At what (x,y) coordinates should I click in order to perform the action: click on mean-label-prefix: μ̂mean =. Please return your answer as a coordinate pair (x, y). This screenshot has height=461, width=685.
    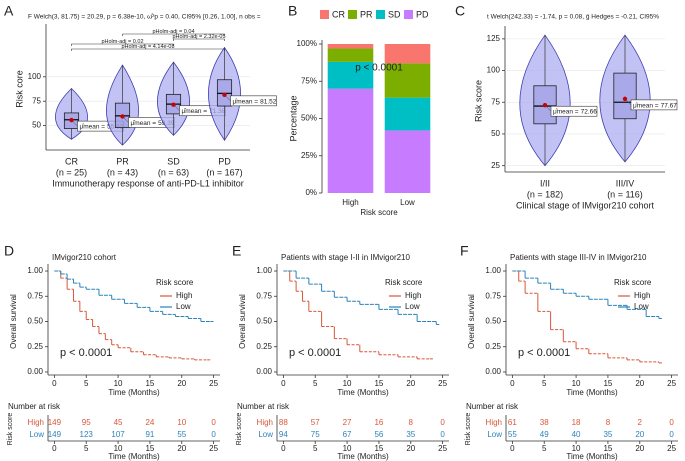
    Looking at the image, I should click on (93, 126).